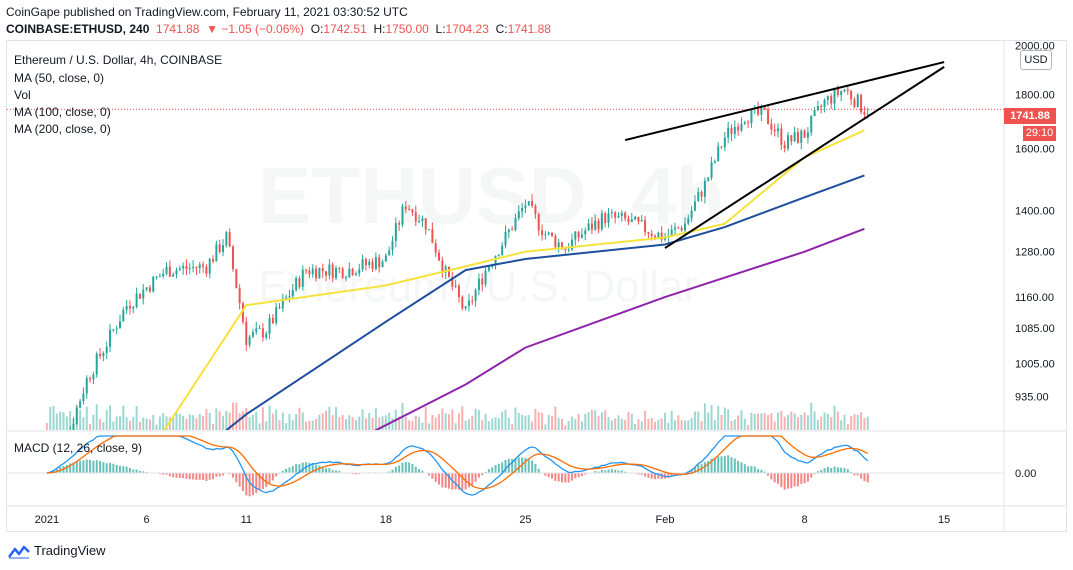 The width and height of the screenshot is (1073, 570). Describe the element at coordinates (1035, 329) in the screenshot. I see `price-tick-label: 1085.00` at that location.